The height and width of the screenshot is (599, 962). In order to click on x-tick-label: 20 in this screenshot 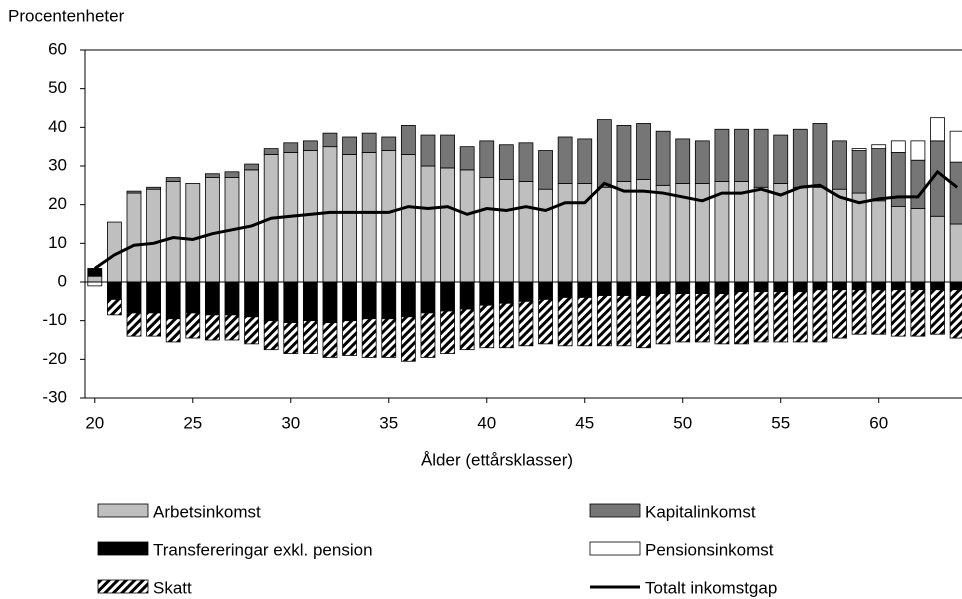, I will do `click(94, 422)`.